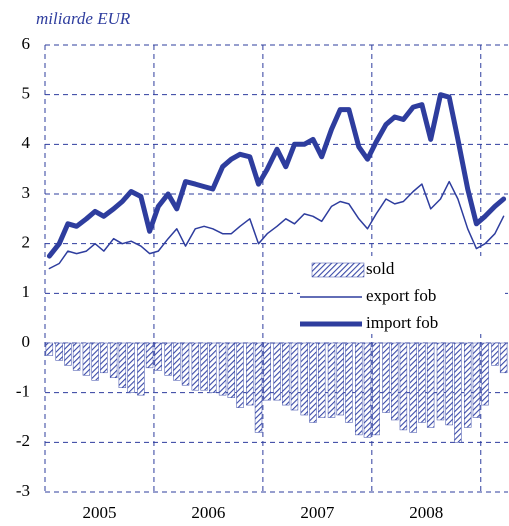 The width and height of the screenshot is (509, 526). What do you see at coordinates (83, 18) in the screenshot?
I see `y-axis-label: miliarde EUR` at bounding box center [83, 18].